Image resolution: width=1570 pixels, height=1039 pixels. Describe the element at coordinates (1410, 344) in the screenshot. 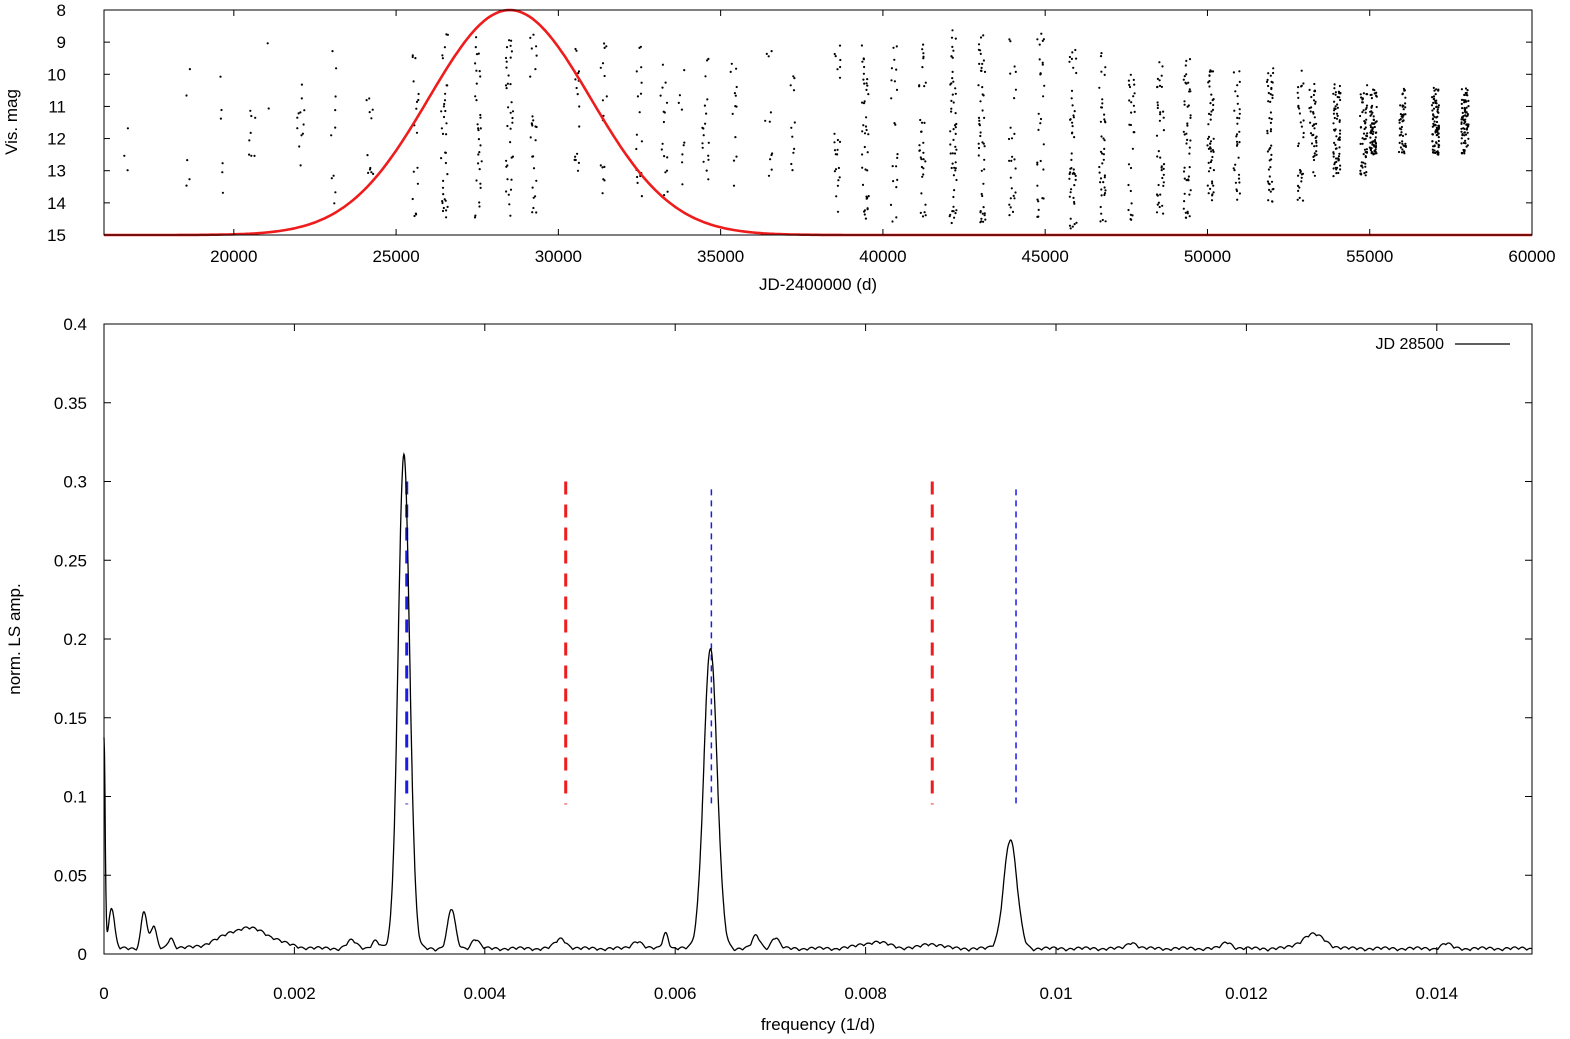

I see `legend-label: JD 28500` at that location.